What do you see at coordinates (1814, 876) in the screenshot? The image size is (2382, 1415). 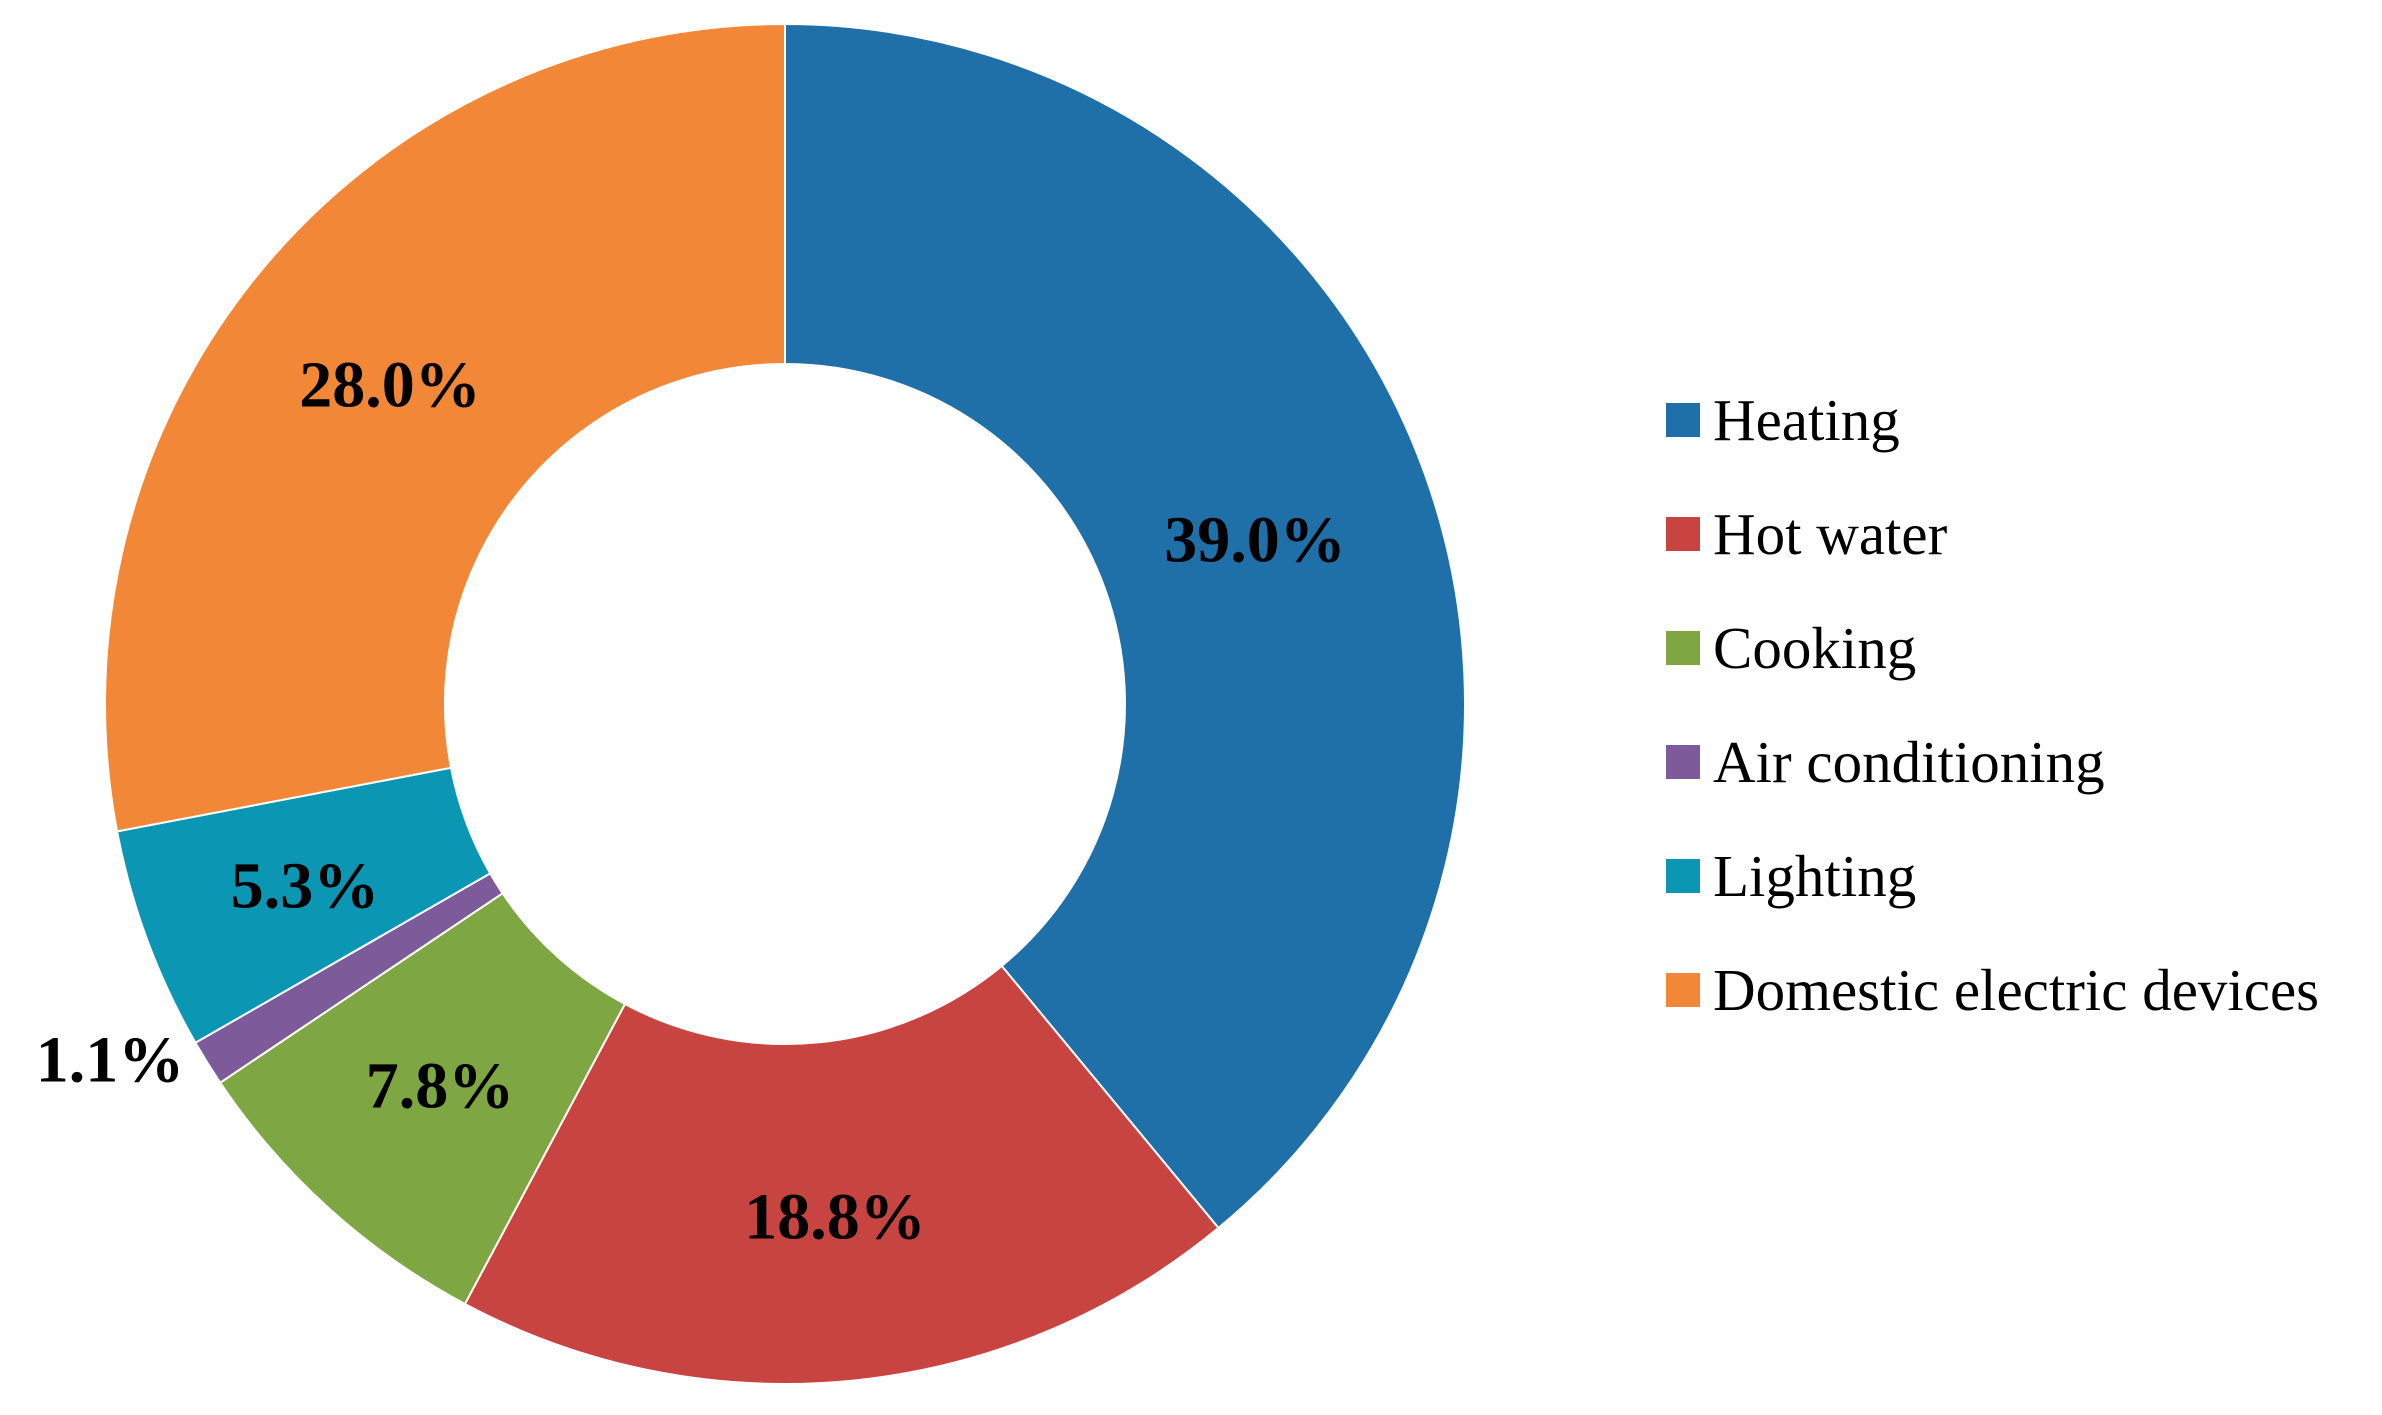 I see `legend-label-lighting: Lighting` at bounding box center [1814, 876].